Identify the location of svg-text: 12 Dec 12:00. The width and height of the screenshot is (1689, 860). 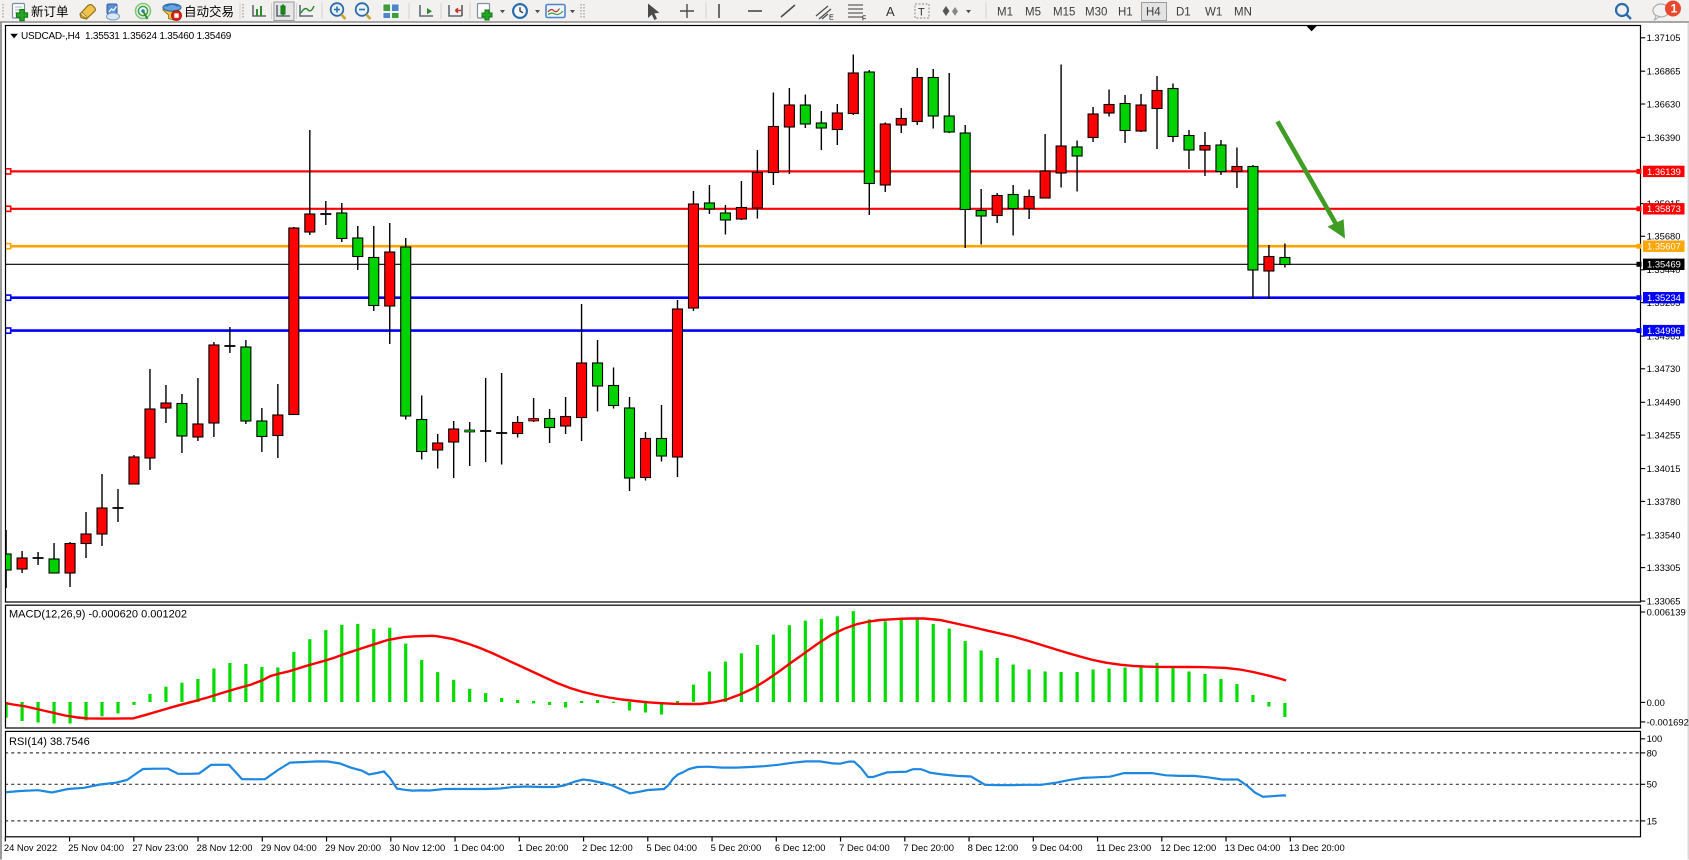
(1188, 847).